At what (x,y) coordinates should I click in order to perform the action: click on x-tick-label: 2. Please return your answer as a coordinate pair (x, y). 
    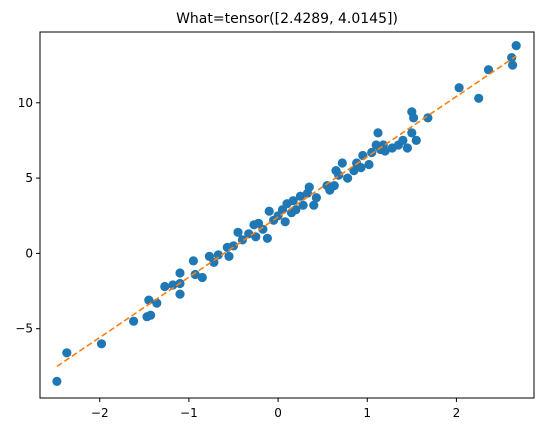
    Looking at the image, I should click on (457, 413).